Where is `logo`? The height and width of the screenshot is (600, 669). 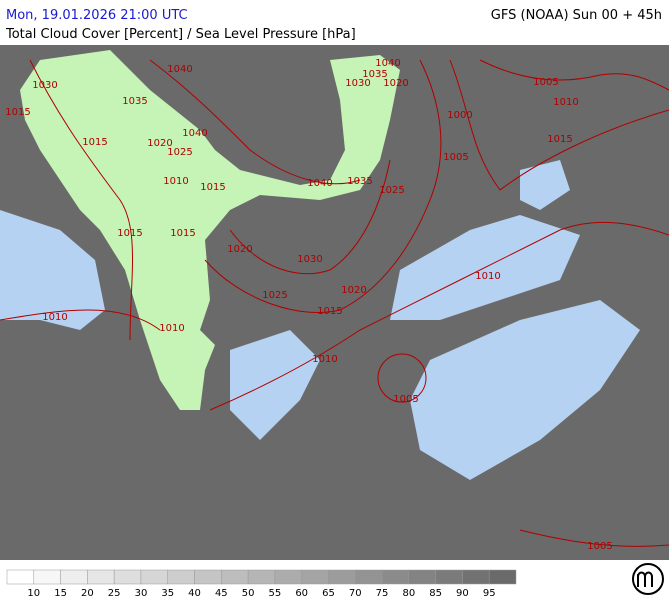 logo is located at coordinates (648, 579).